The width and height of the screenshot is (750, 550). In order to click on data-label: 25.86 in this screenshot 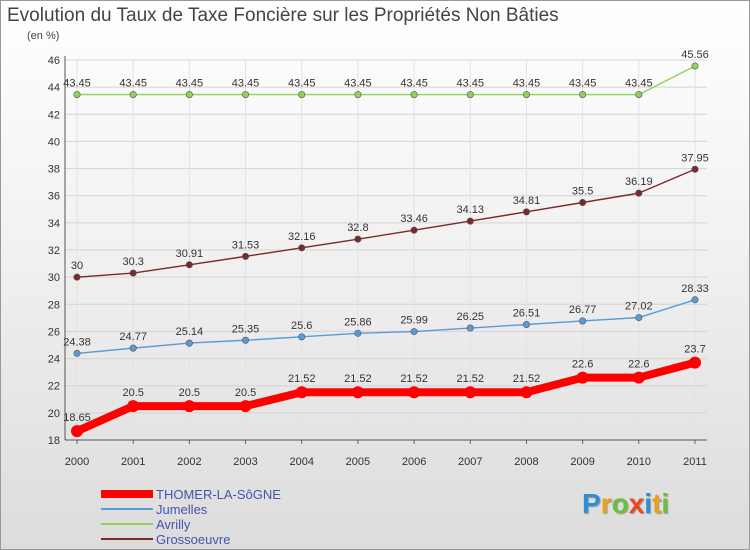, I will do `click(358, 322)`.